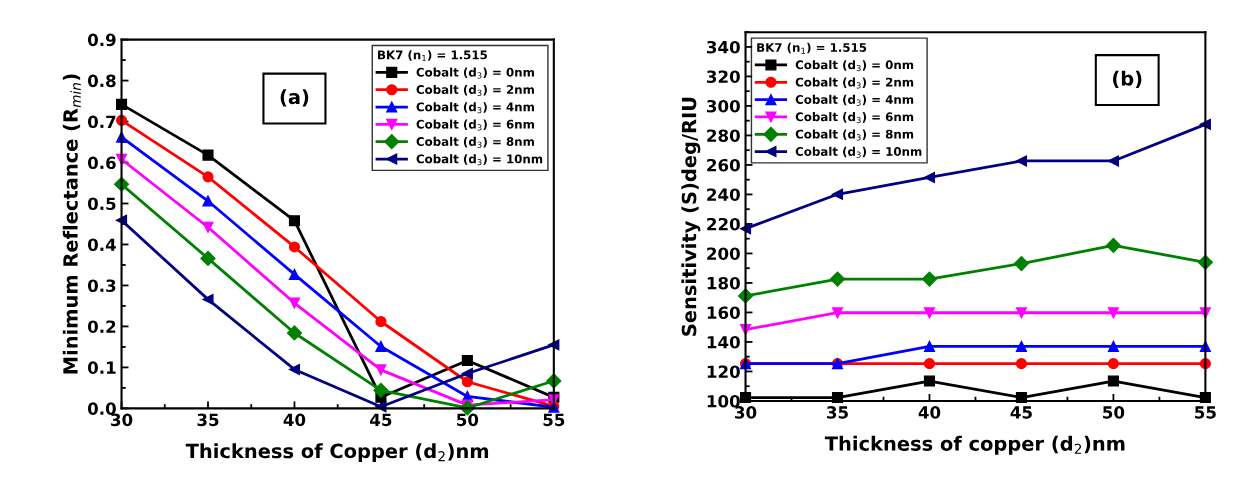 The image size is (1253, 495). I want to click on y-tick-label: 120, so click(723, 372).